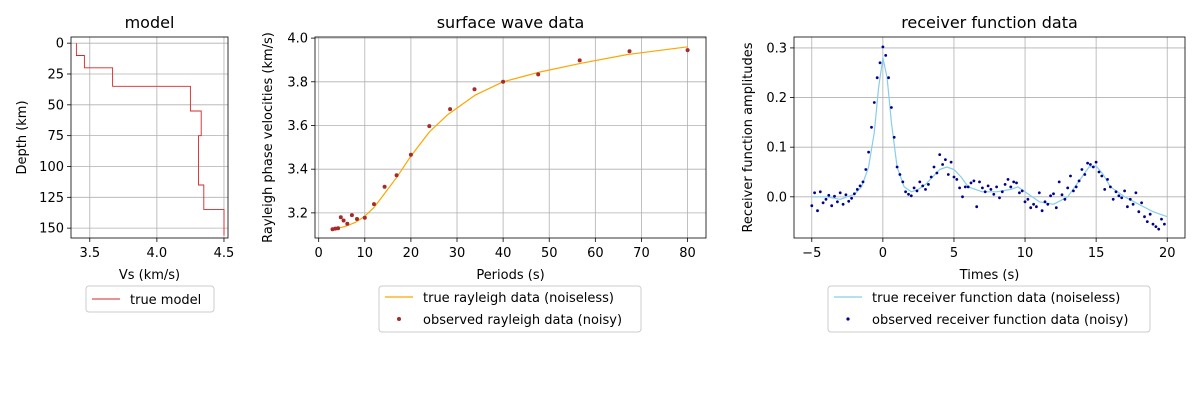  What do you see at coordinates (811, 253) in the screenshot?
I see `receiver-function-xtick-label: −5` at bounding box center [811, 253].